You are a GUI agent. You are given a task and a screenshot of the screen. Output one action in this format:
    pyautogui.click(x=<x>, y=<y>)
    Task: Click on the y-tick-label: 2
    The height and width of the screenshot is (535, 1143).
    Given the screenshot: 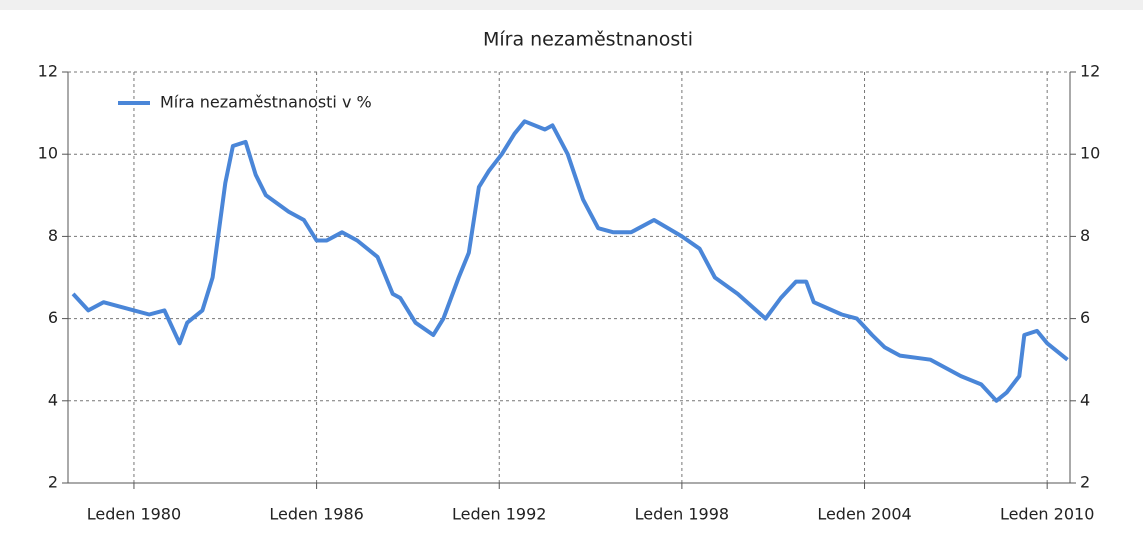 What is the action you would take?
    pyautogui.click(x=53, y=482)
    